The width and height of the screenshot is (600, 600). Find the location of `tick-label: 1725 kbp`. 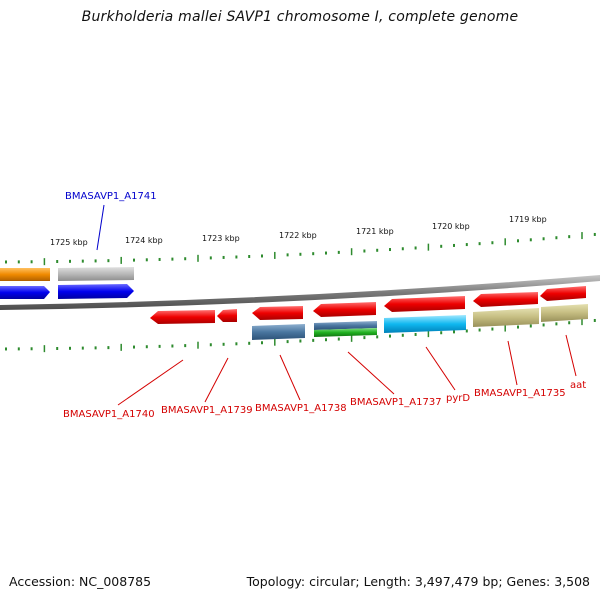

tick-label: 1725 kbp is located at coordinates (69, 242).